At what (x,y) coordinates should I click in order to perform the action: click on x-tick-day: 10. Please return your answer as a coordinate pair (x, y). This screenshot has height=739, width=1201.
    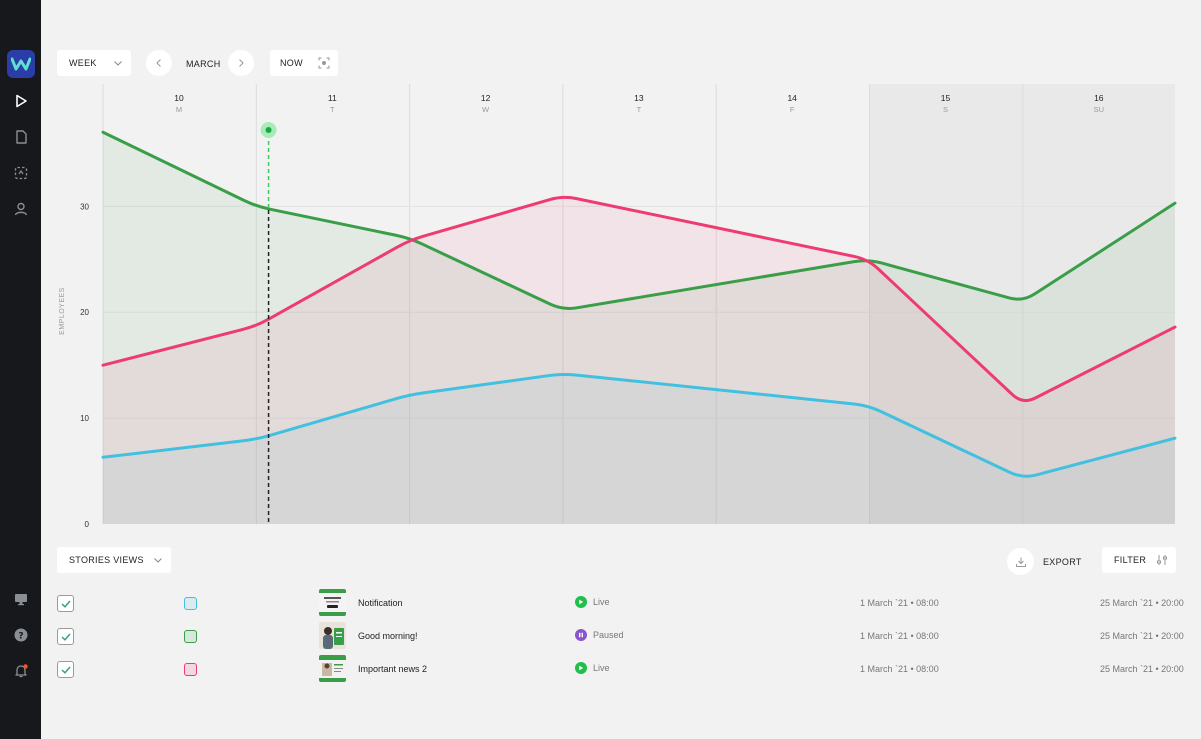
    Looking at the image, I should click on (179, 98).